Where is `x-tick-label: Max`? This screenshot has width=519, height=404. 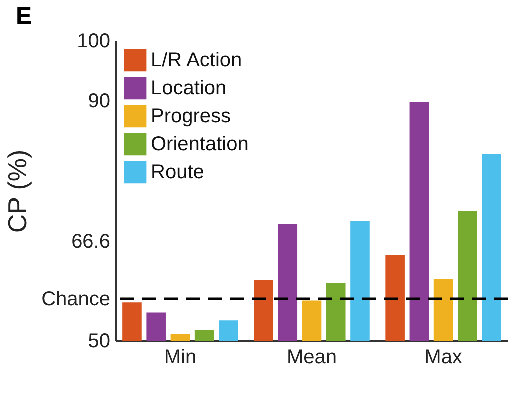
x-tick-label: Max is located at coordinates (443, 357).